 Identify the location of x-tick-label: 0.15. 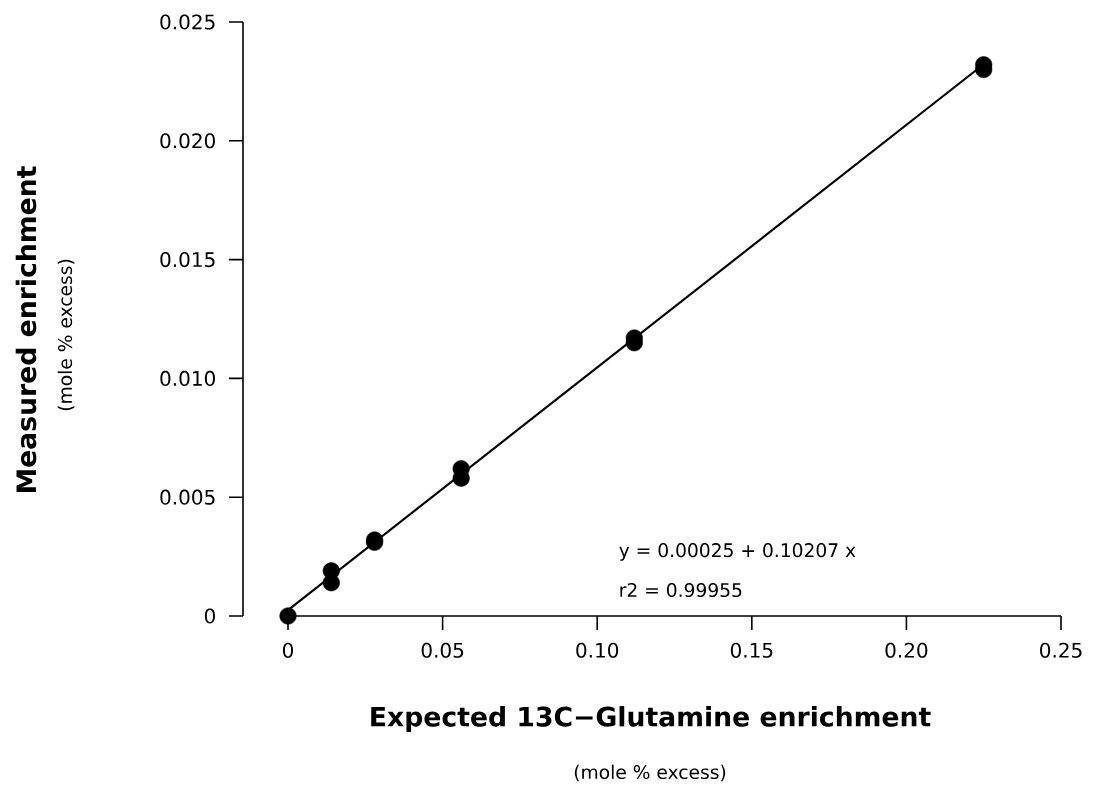
(751, 650).